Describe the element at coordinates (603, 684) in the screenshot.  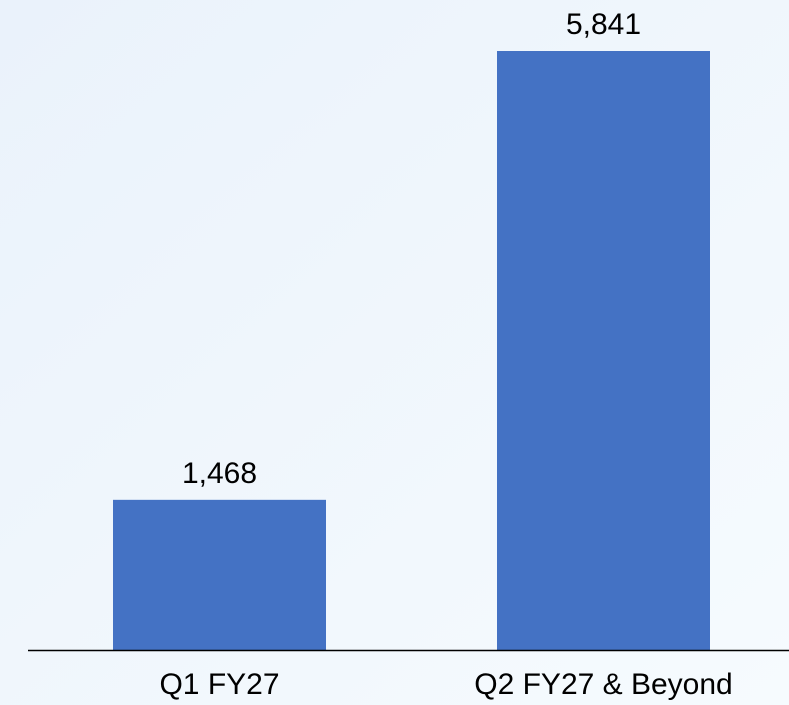
I see `x-tick-label: Q2 FY27 & Beyond` at that location.